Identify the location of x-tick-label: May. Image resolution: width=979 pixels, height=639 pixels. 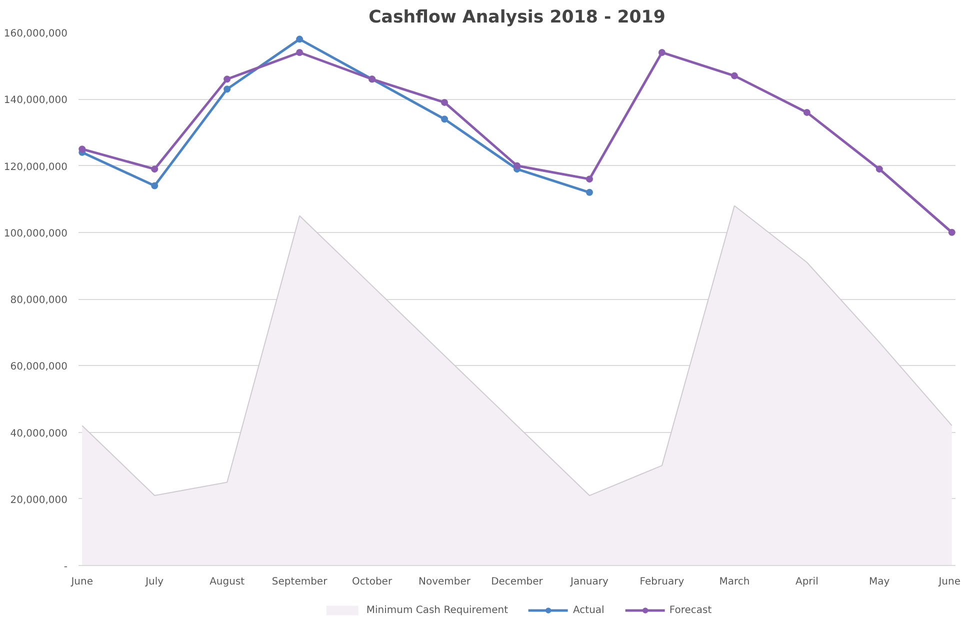
(879, 582).